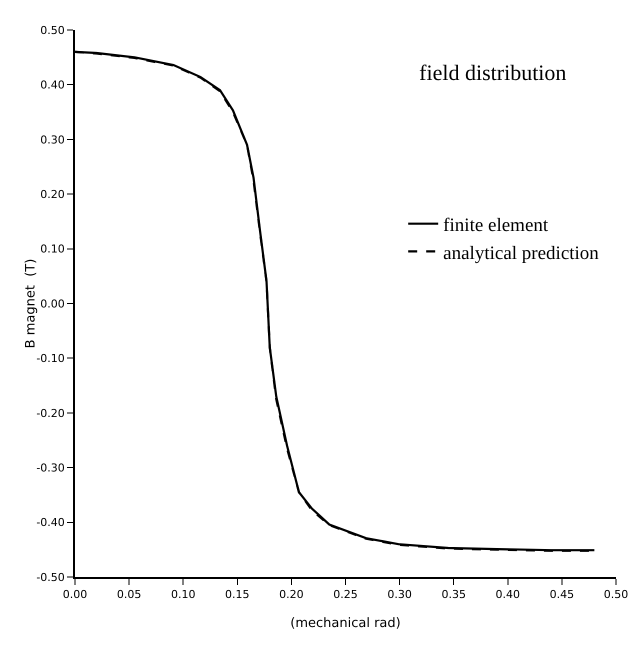 The height and width of the screenshot is (647, 640). What do you see at coordinates (50, 359) in the screenshot?
I see `y-tick-label: -0.10` at bounding box center [50, 359].